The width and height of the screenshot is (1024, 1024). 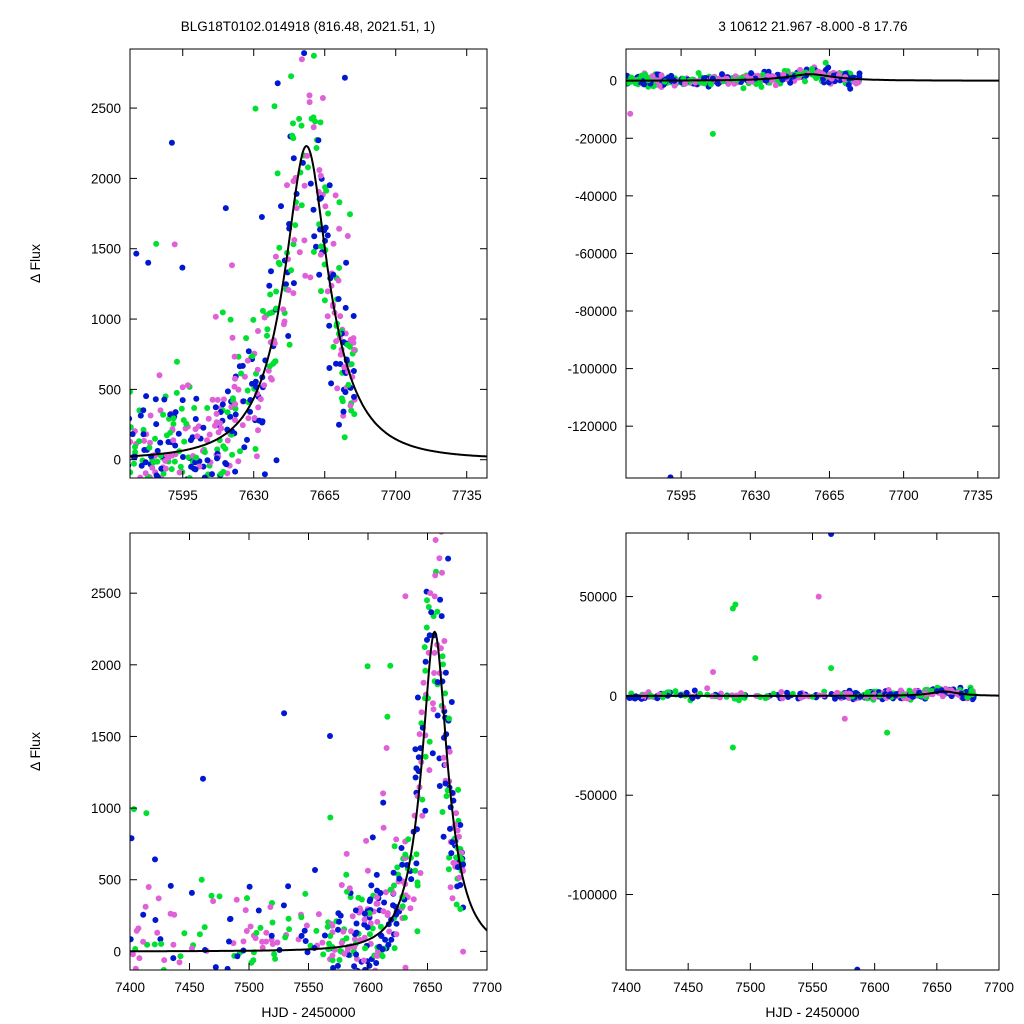 What do you see at coordinates (812, 1012) in the screenshot?
I see `x-axis-label: HJD - 2450000` at bounding box center [812, 1012].